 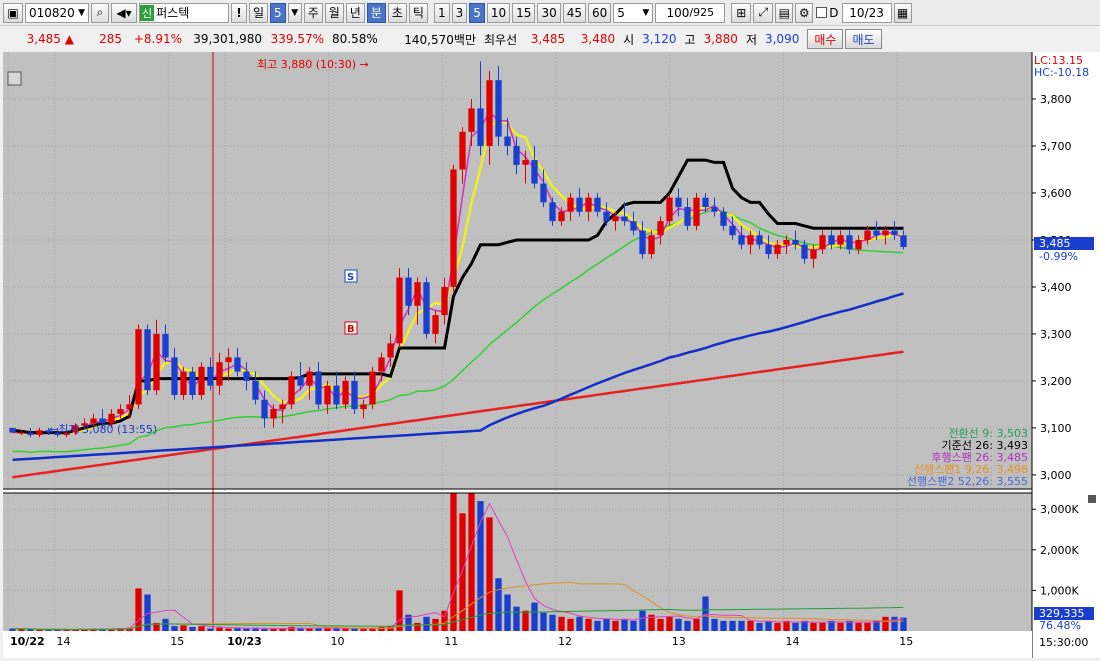 I want to click on open-label: 시, so click(x=629, y=39).